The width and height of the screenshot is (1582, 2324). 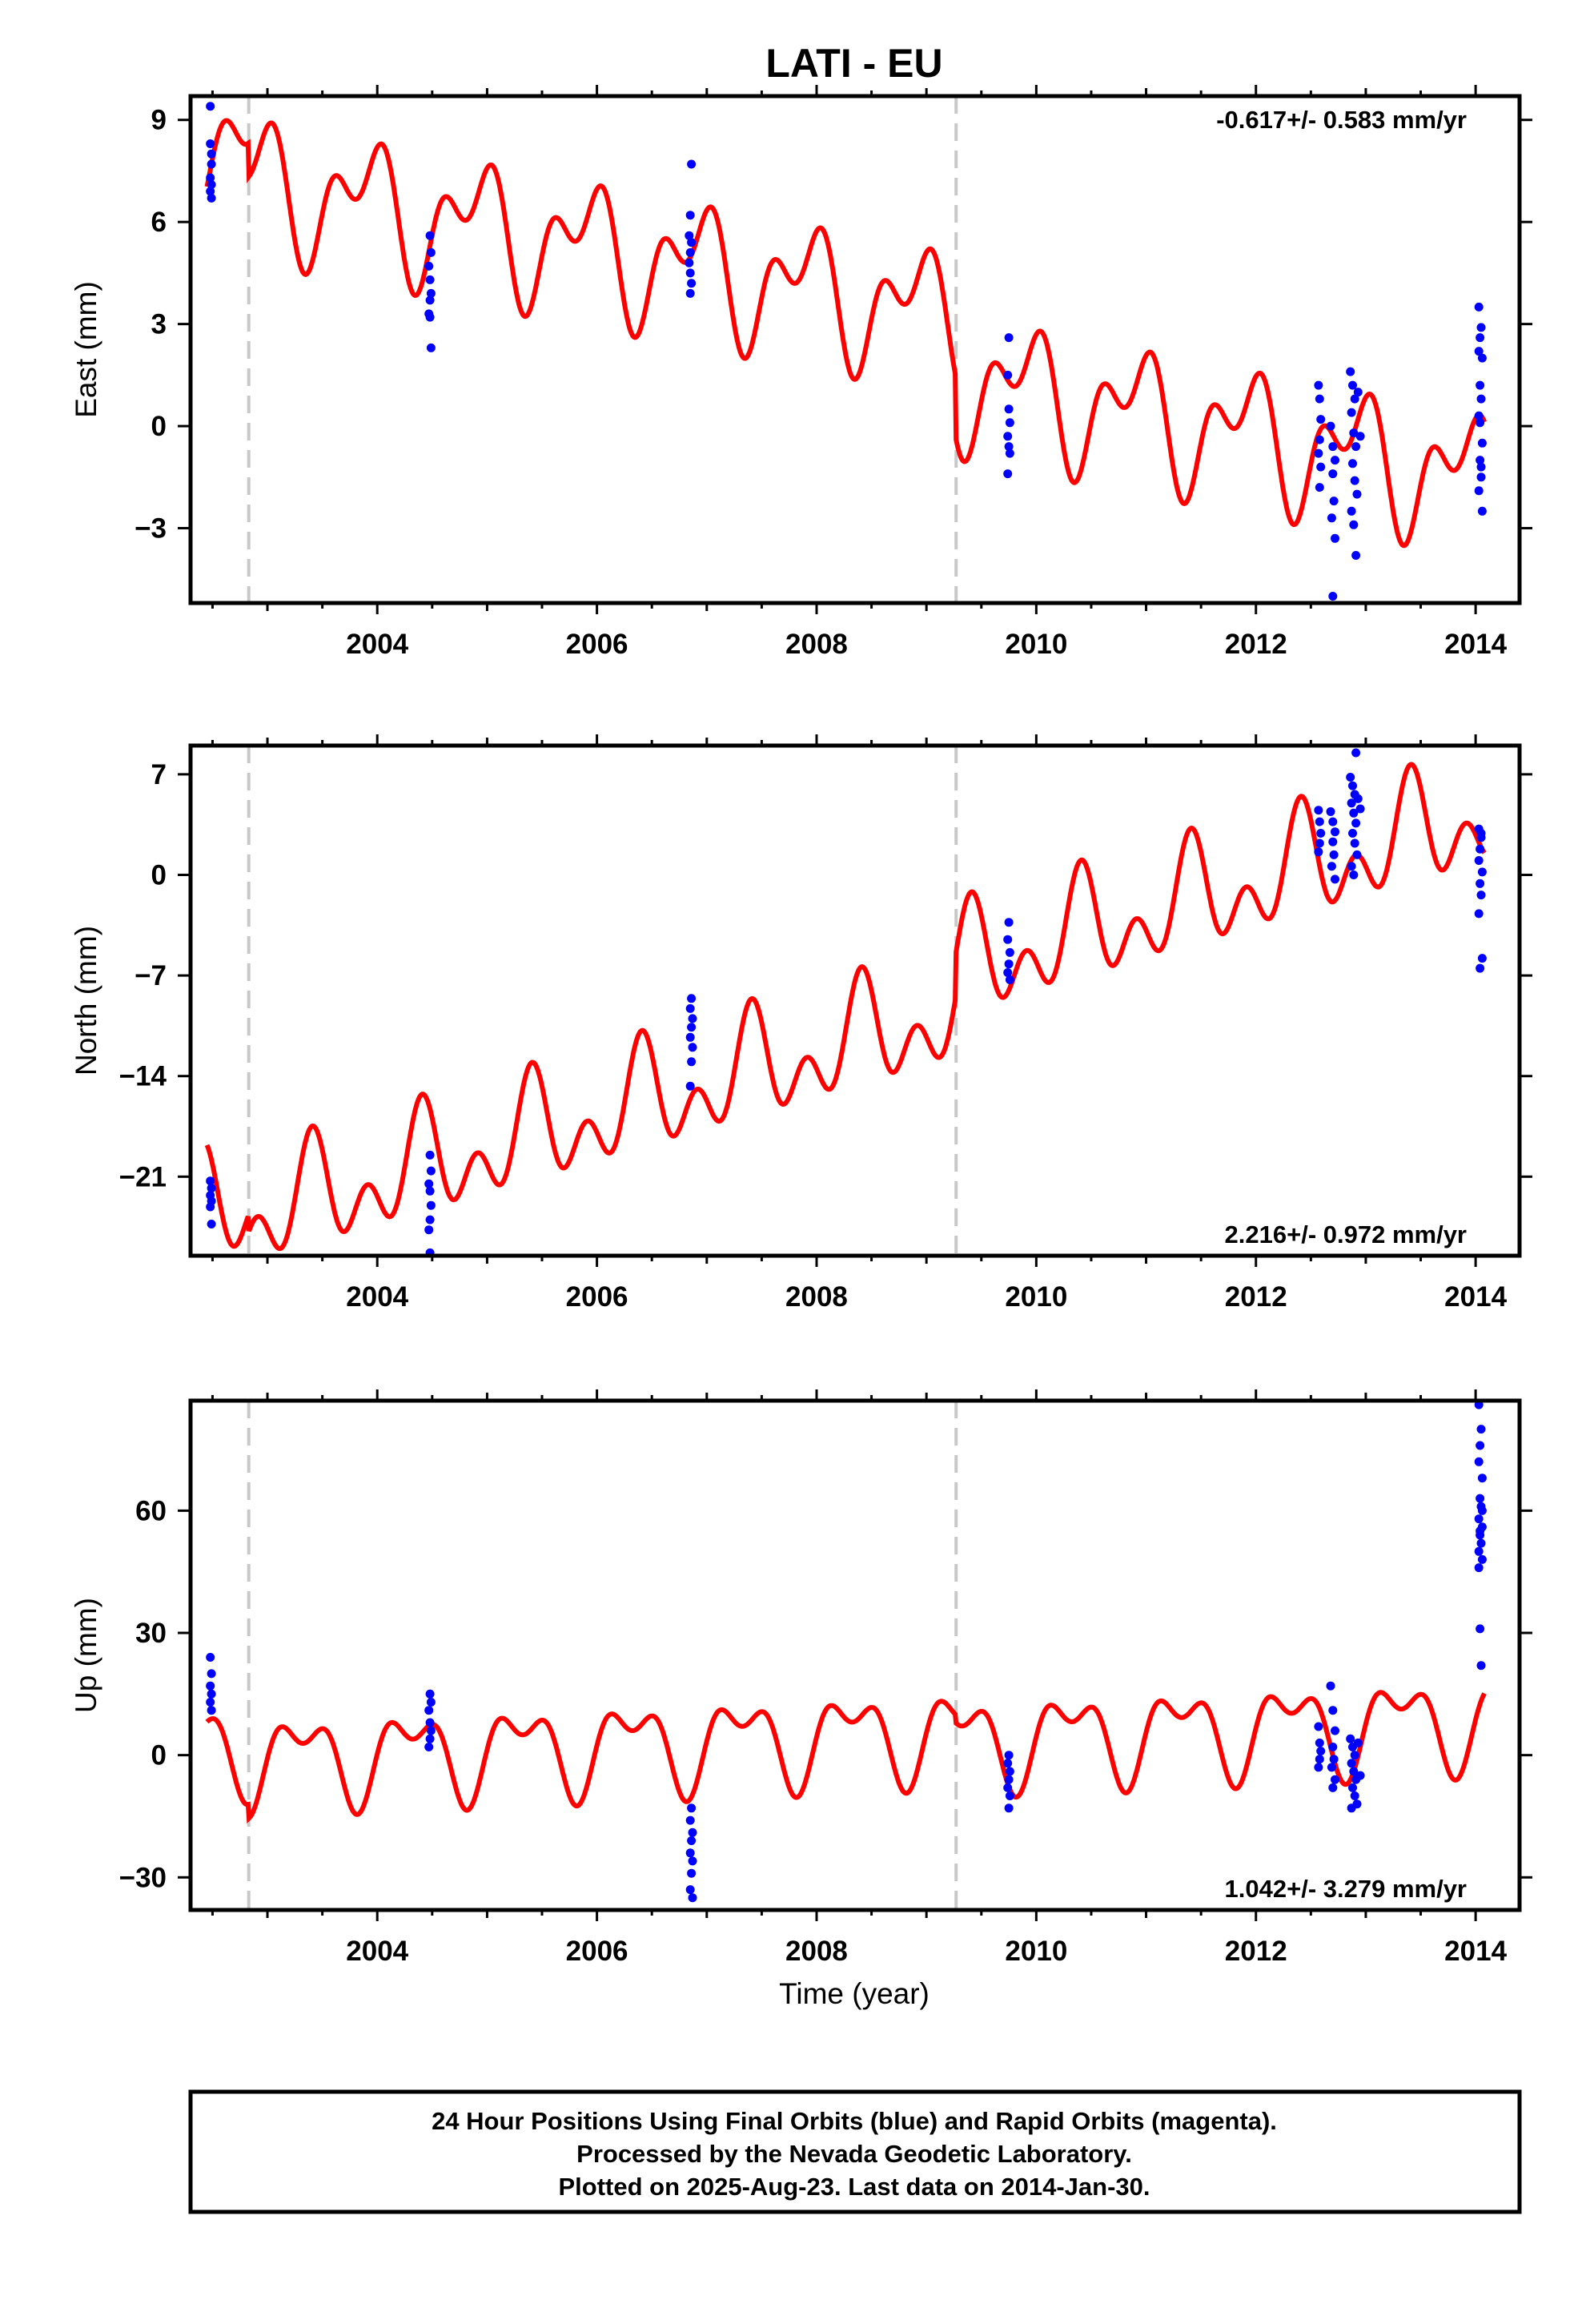 What do you see at coordinates (86, 1655) in the screenshot?
I see `y-axis-label: Up (mm)` at bounding box center [86, 1655].